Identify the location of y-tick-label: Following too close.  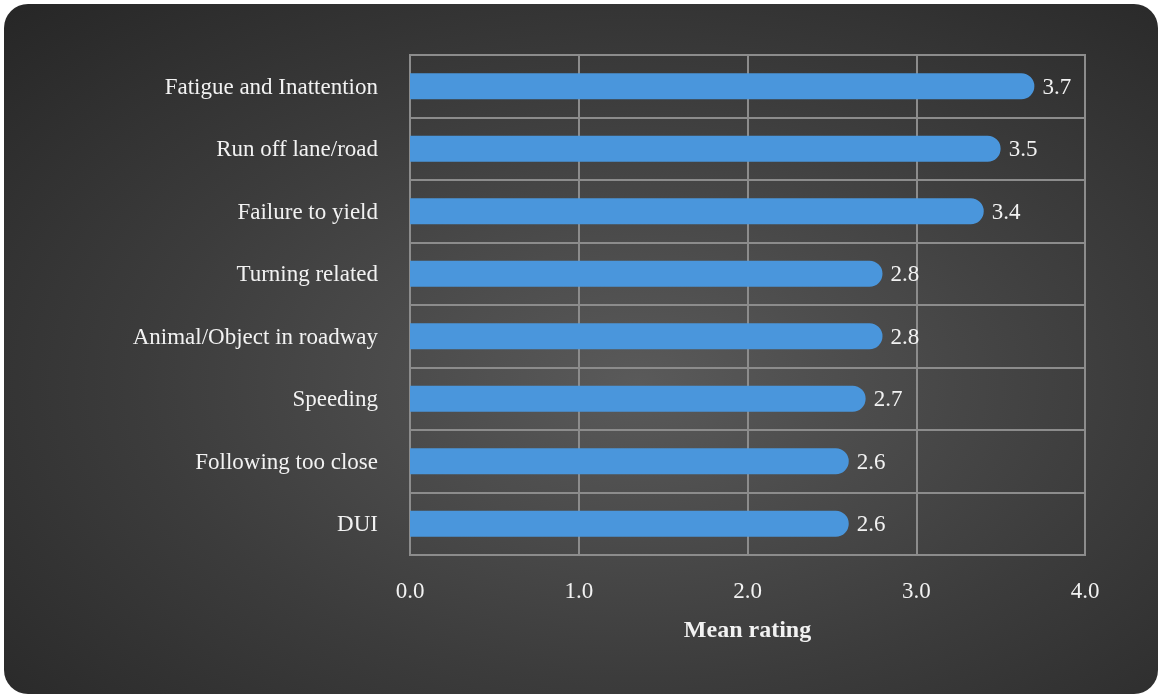
(286, 461).